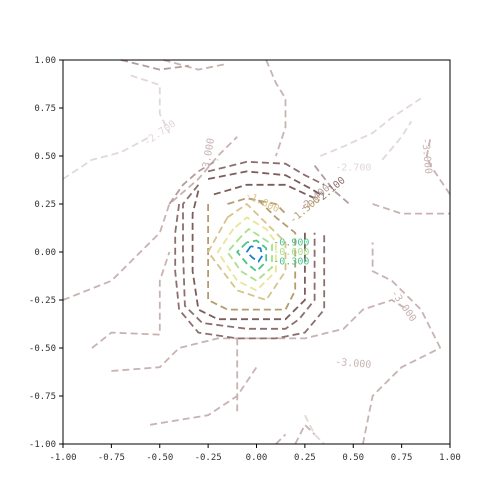 The width and height of the screenshot is (500, 500). Describe the element at coordinates (450, 458) in the screenshot. I see `x-tick-label-8: 1.00` at that location.